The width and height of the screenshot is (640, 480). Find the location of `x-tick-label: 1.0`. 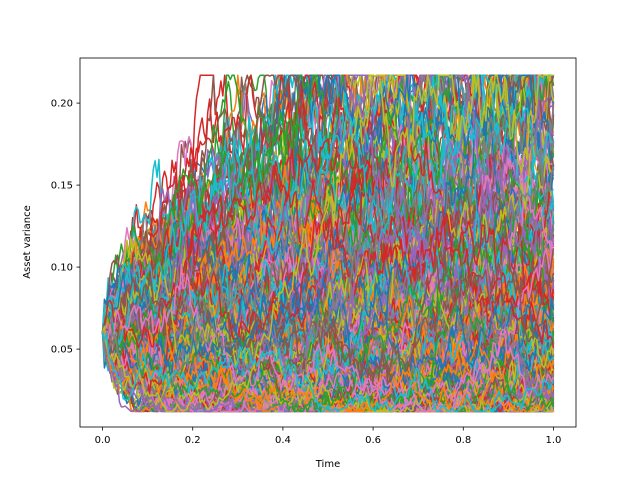

x-tick-label: 1.0 is located at coordinates (554, 440).